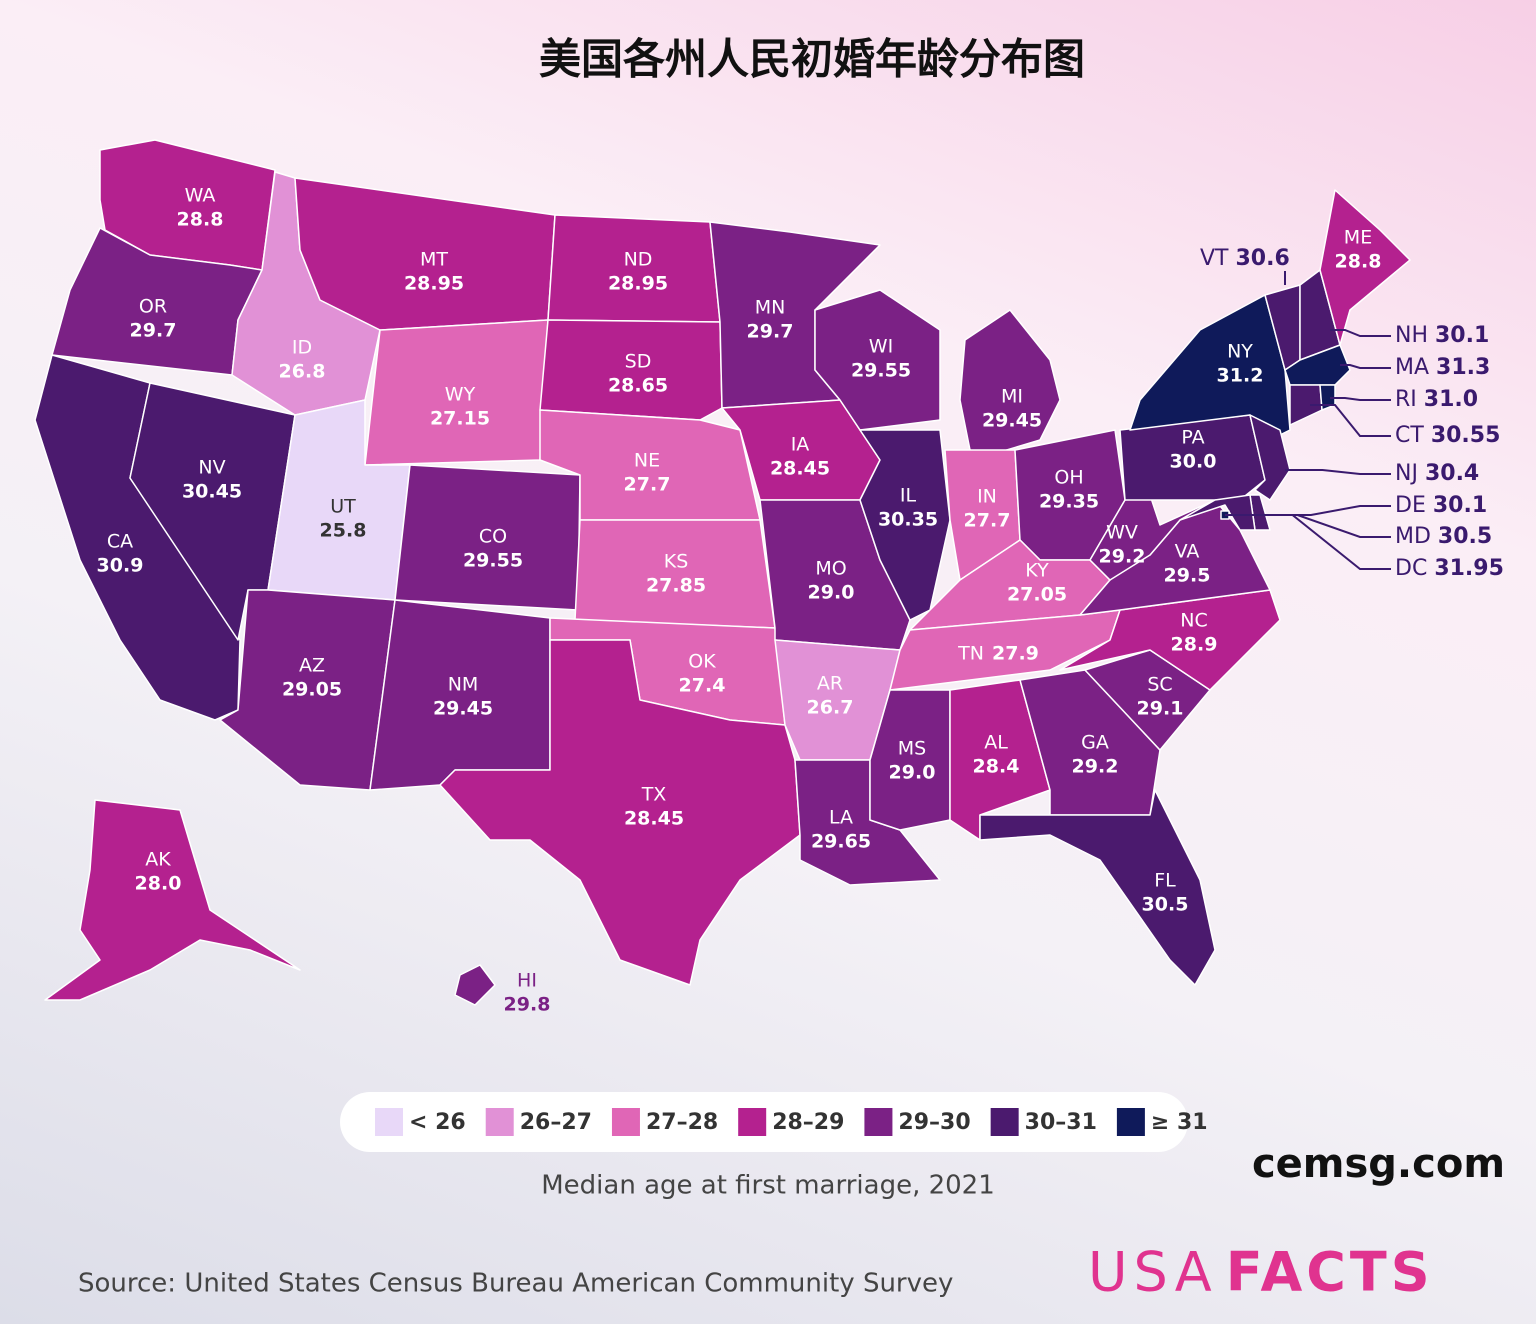 Image resolution: width=1536 pixels, height=1328 pixels. I want to click on state-value: 29.35, so click(1069, 502).